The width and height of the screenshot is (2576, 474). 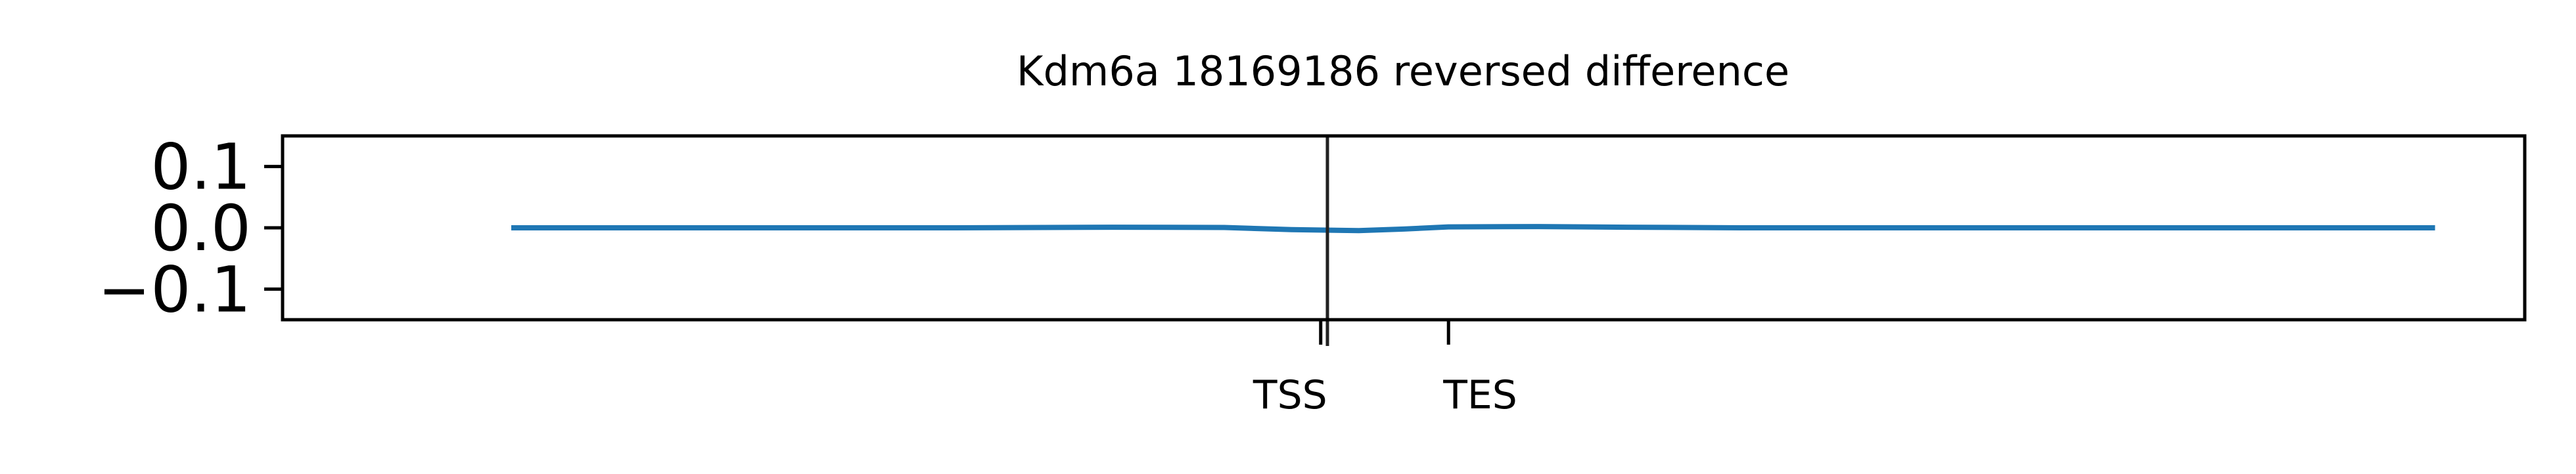 What do you see at coordinates (200, 228) in the screenshot?
I see `y-tick-label: 0.0` at bounding box center [200, 228].